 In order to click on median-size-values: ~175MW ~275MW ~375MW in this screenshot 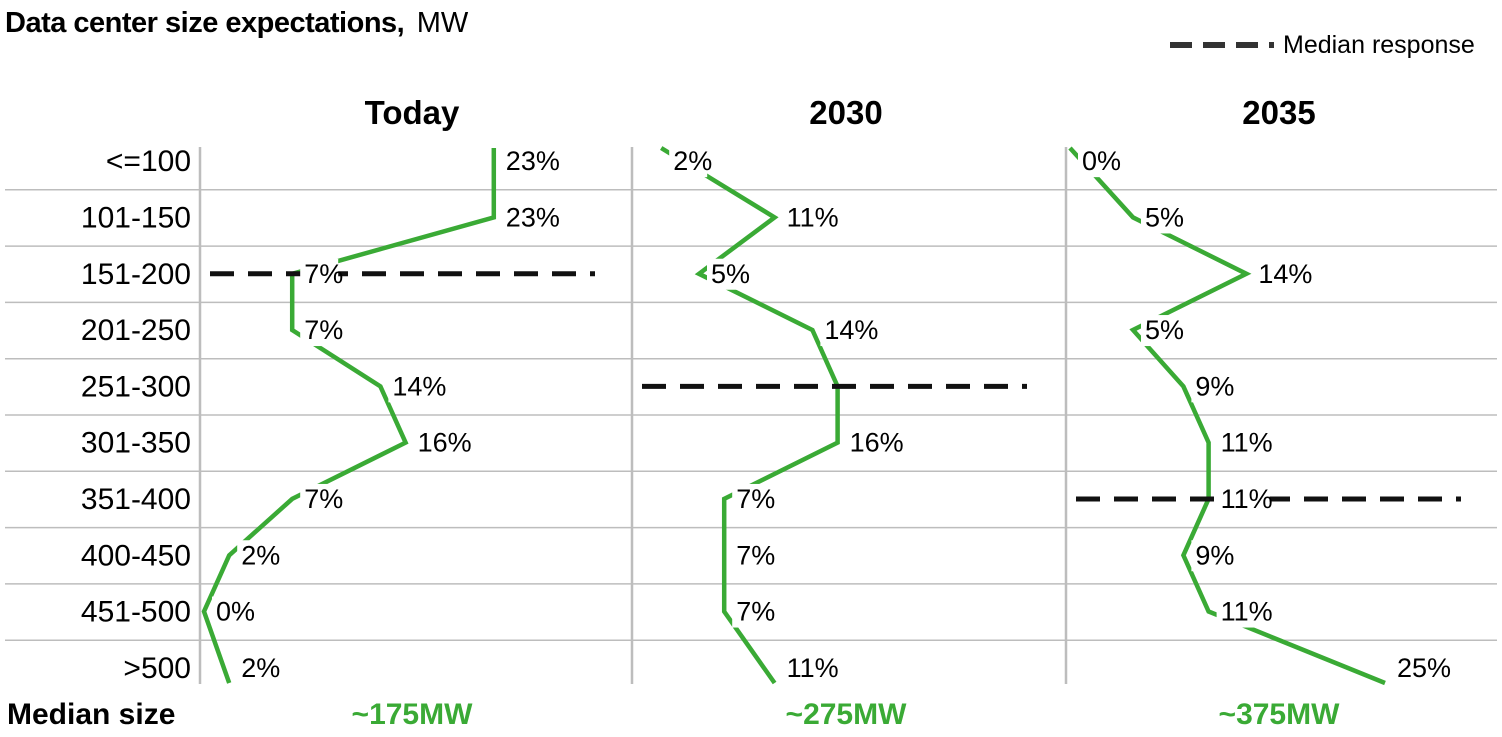, I will do `click(846, 714)`.